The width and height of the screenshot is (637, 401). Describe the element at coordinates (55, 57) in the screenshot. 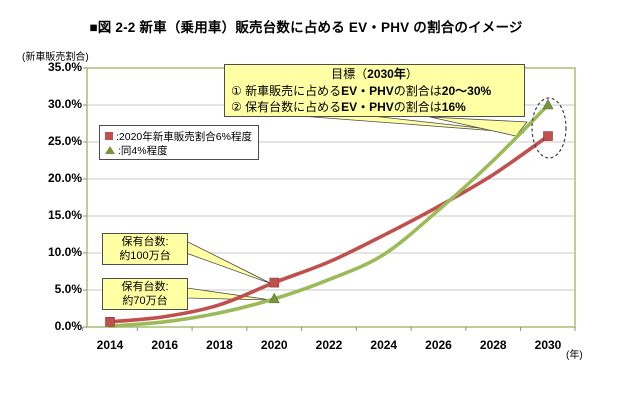

I see `y-axis-unit-label: (新車販売割合)` at that location.